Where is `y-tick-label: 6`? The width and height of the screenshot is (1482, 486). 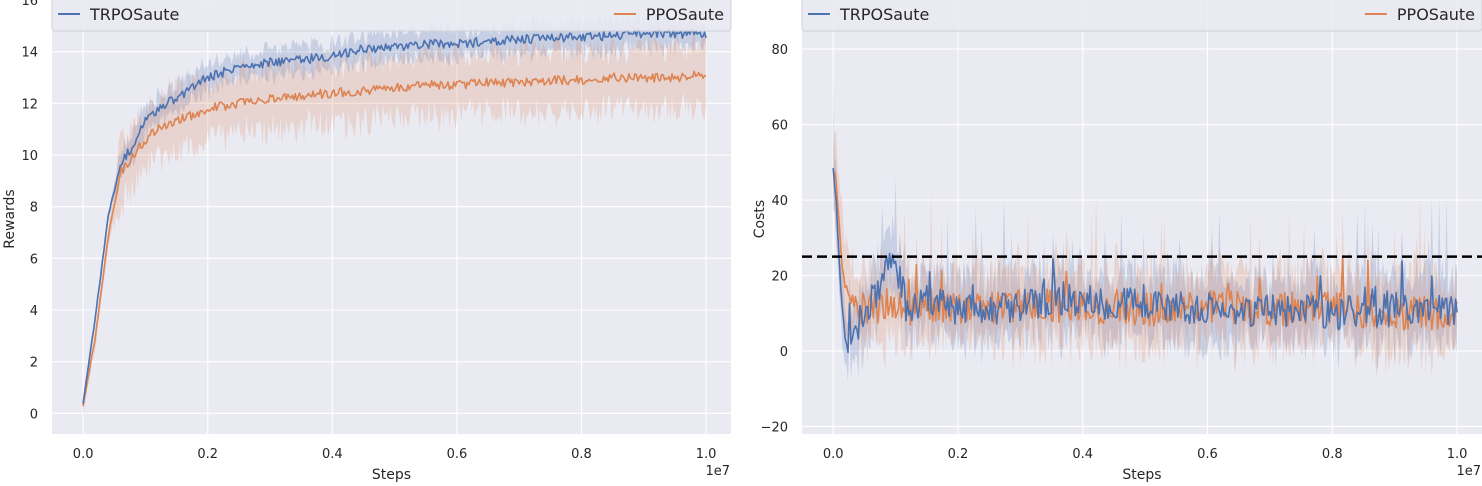
y-tick-label: 6 is located at coordinates (34, 259).